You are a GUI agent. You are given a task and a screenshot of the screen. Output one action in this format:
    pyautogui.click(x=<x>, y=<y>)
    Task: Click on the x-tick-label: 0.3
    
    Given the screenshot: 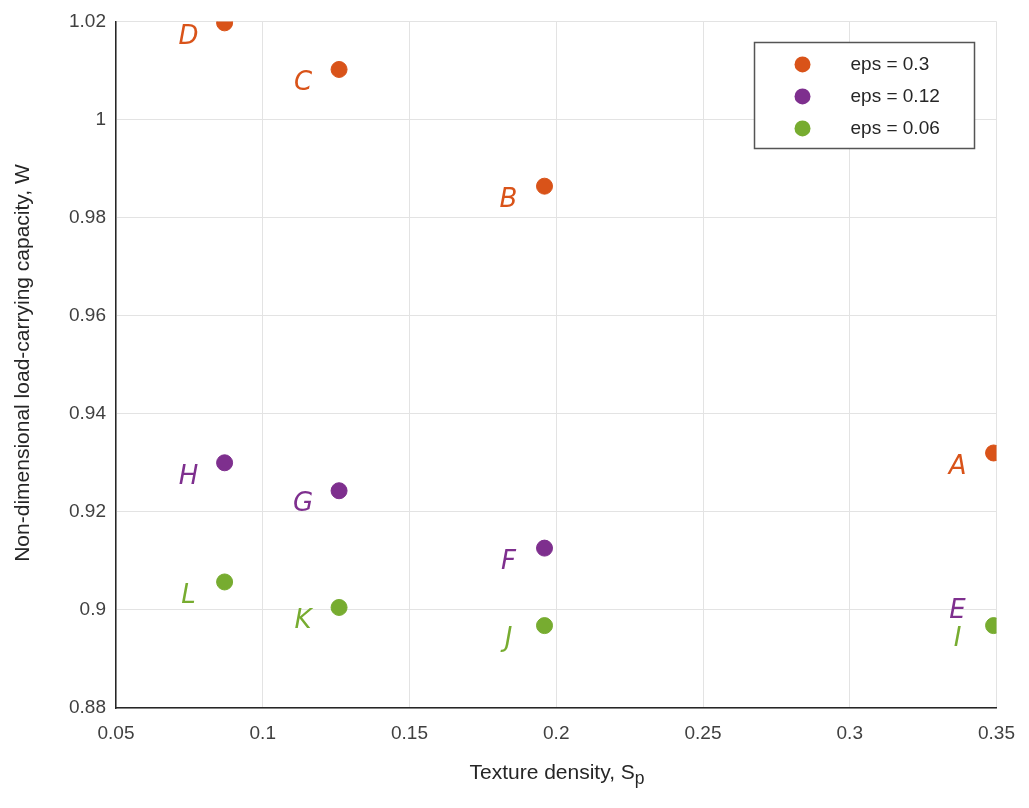 What is the action you would take?
    pyautogui.click(x=849, y=732)
    